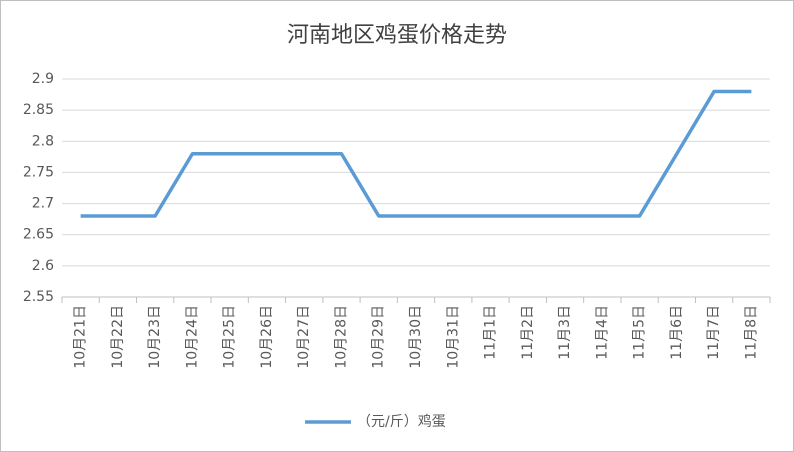 The height and width of the screenshot is (452, 794). What do you see at coordinates (43, 79) in the screenshot?
I see `y-tick-label: 2.9` at bounding box center [43, 79].